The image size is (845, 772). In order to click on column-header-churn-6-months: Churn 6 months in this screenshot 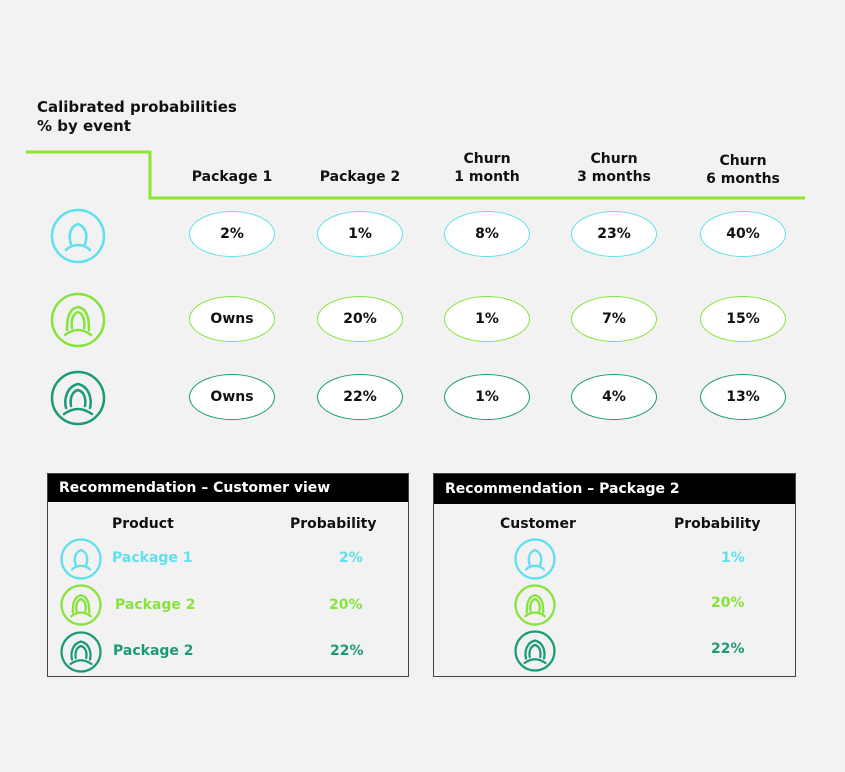, I will do `click(743, 168)`.